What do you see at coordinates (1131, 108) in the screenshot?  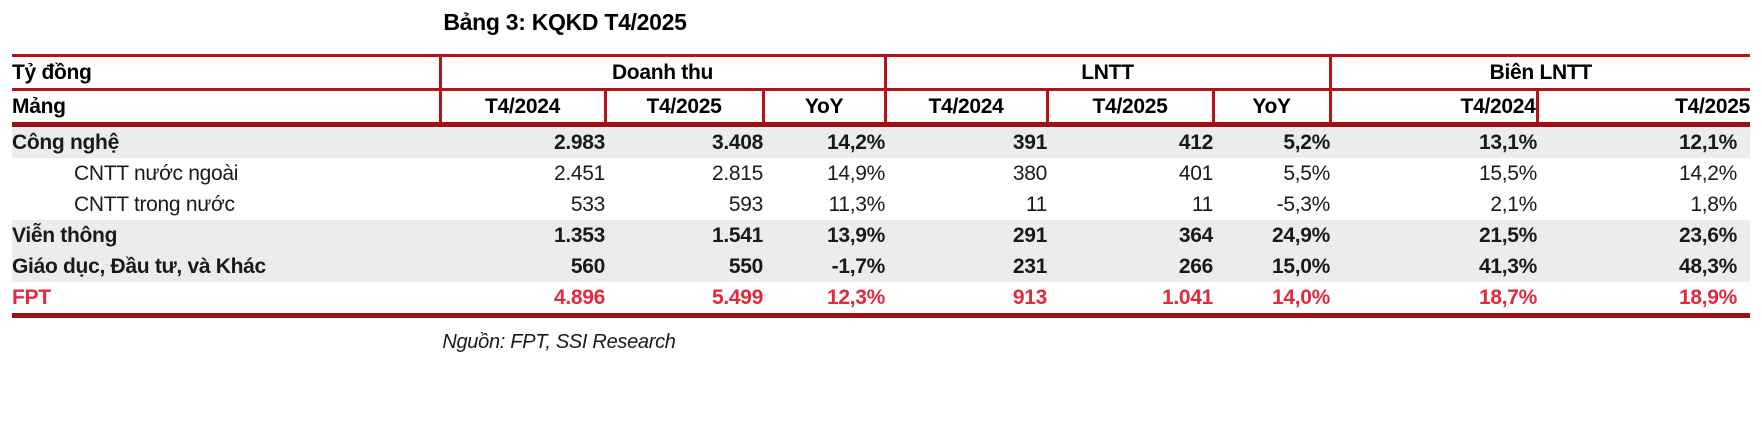 I see `col-header-lntt-t4-2025: T4/2025` at bounding box center [1131, 108].